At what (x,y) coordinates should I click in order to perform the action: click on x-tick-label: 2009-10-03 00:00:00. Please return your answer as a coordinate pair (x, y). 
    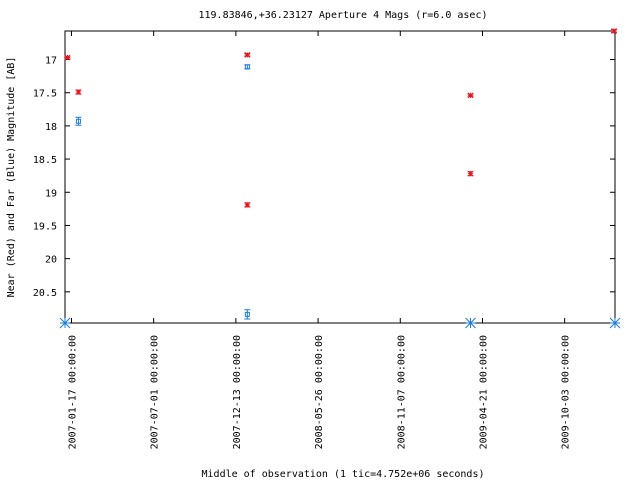
    Looking at the image, I should click on (566, 392).